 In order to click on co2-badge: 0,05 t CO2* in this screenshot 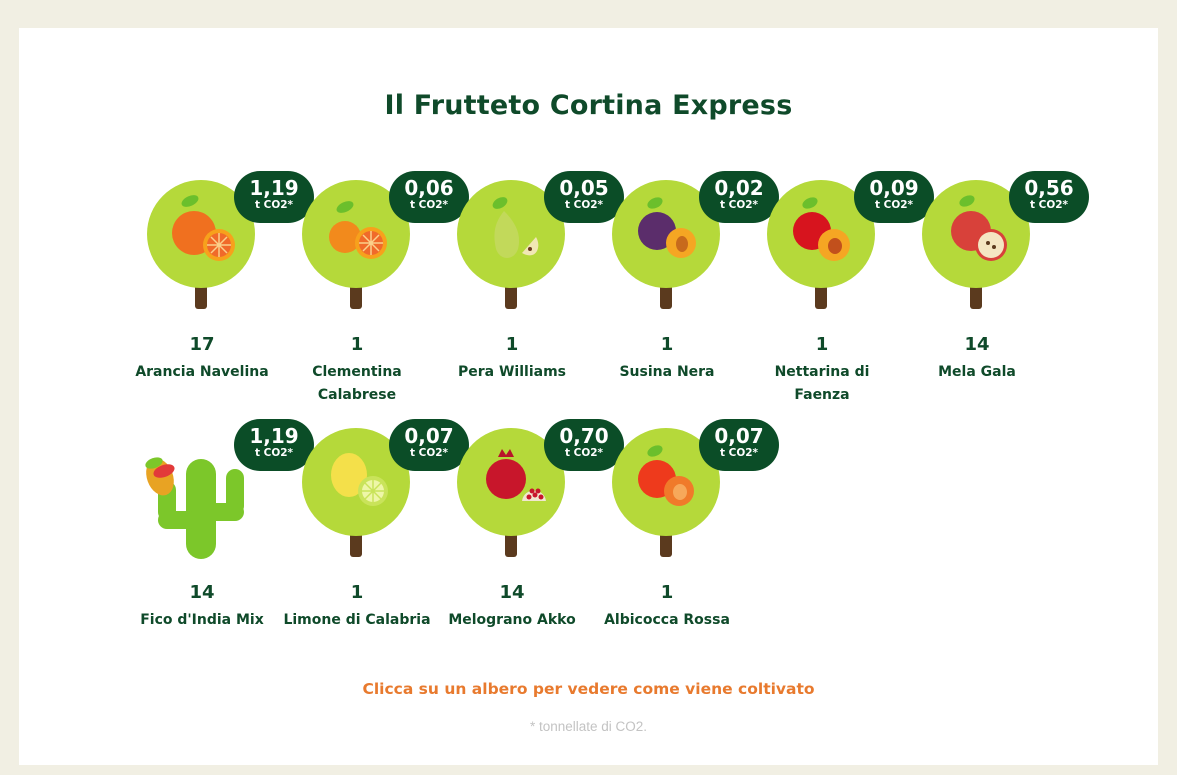, I will do `click(584, 197)`.